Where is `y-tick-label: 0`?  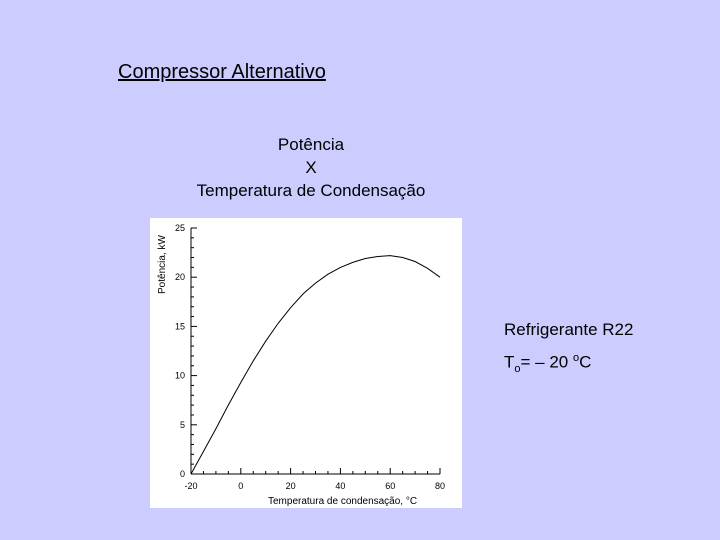 y-tick-label: 0 is located at coordinates (182, 474).